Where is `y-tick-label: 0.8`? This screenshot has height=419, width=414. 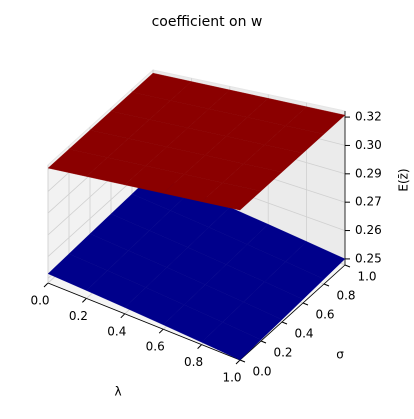
y-tick-label: 0.8 is located at coordinates (345, 296).